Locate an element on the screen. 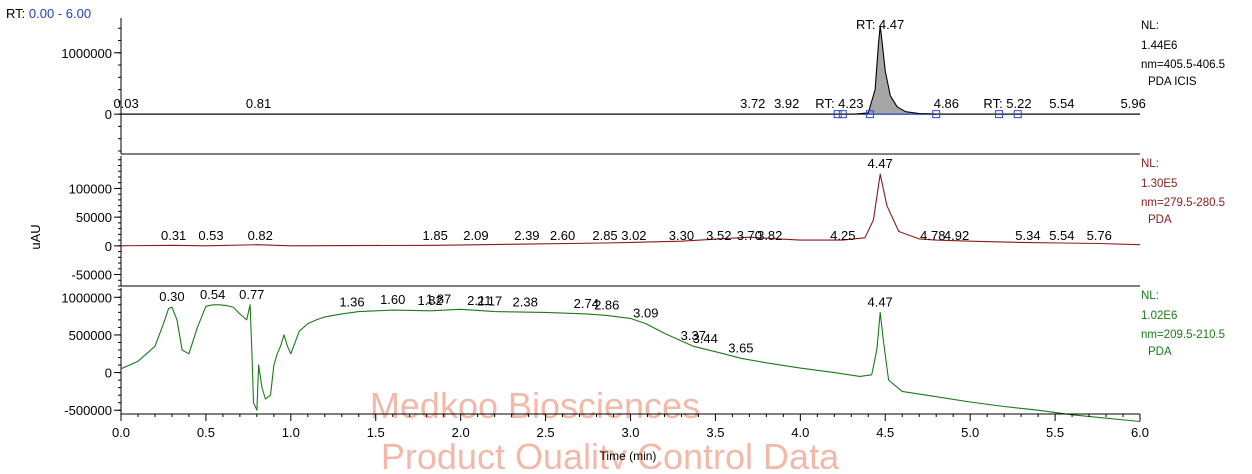 The image size is (1252, 474). panel-3-peak-label: 3.09 is located at coordinates (645, 313).